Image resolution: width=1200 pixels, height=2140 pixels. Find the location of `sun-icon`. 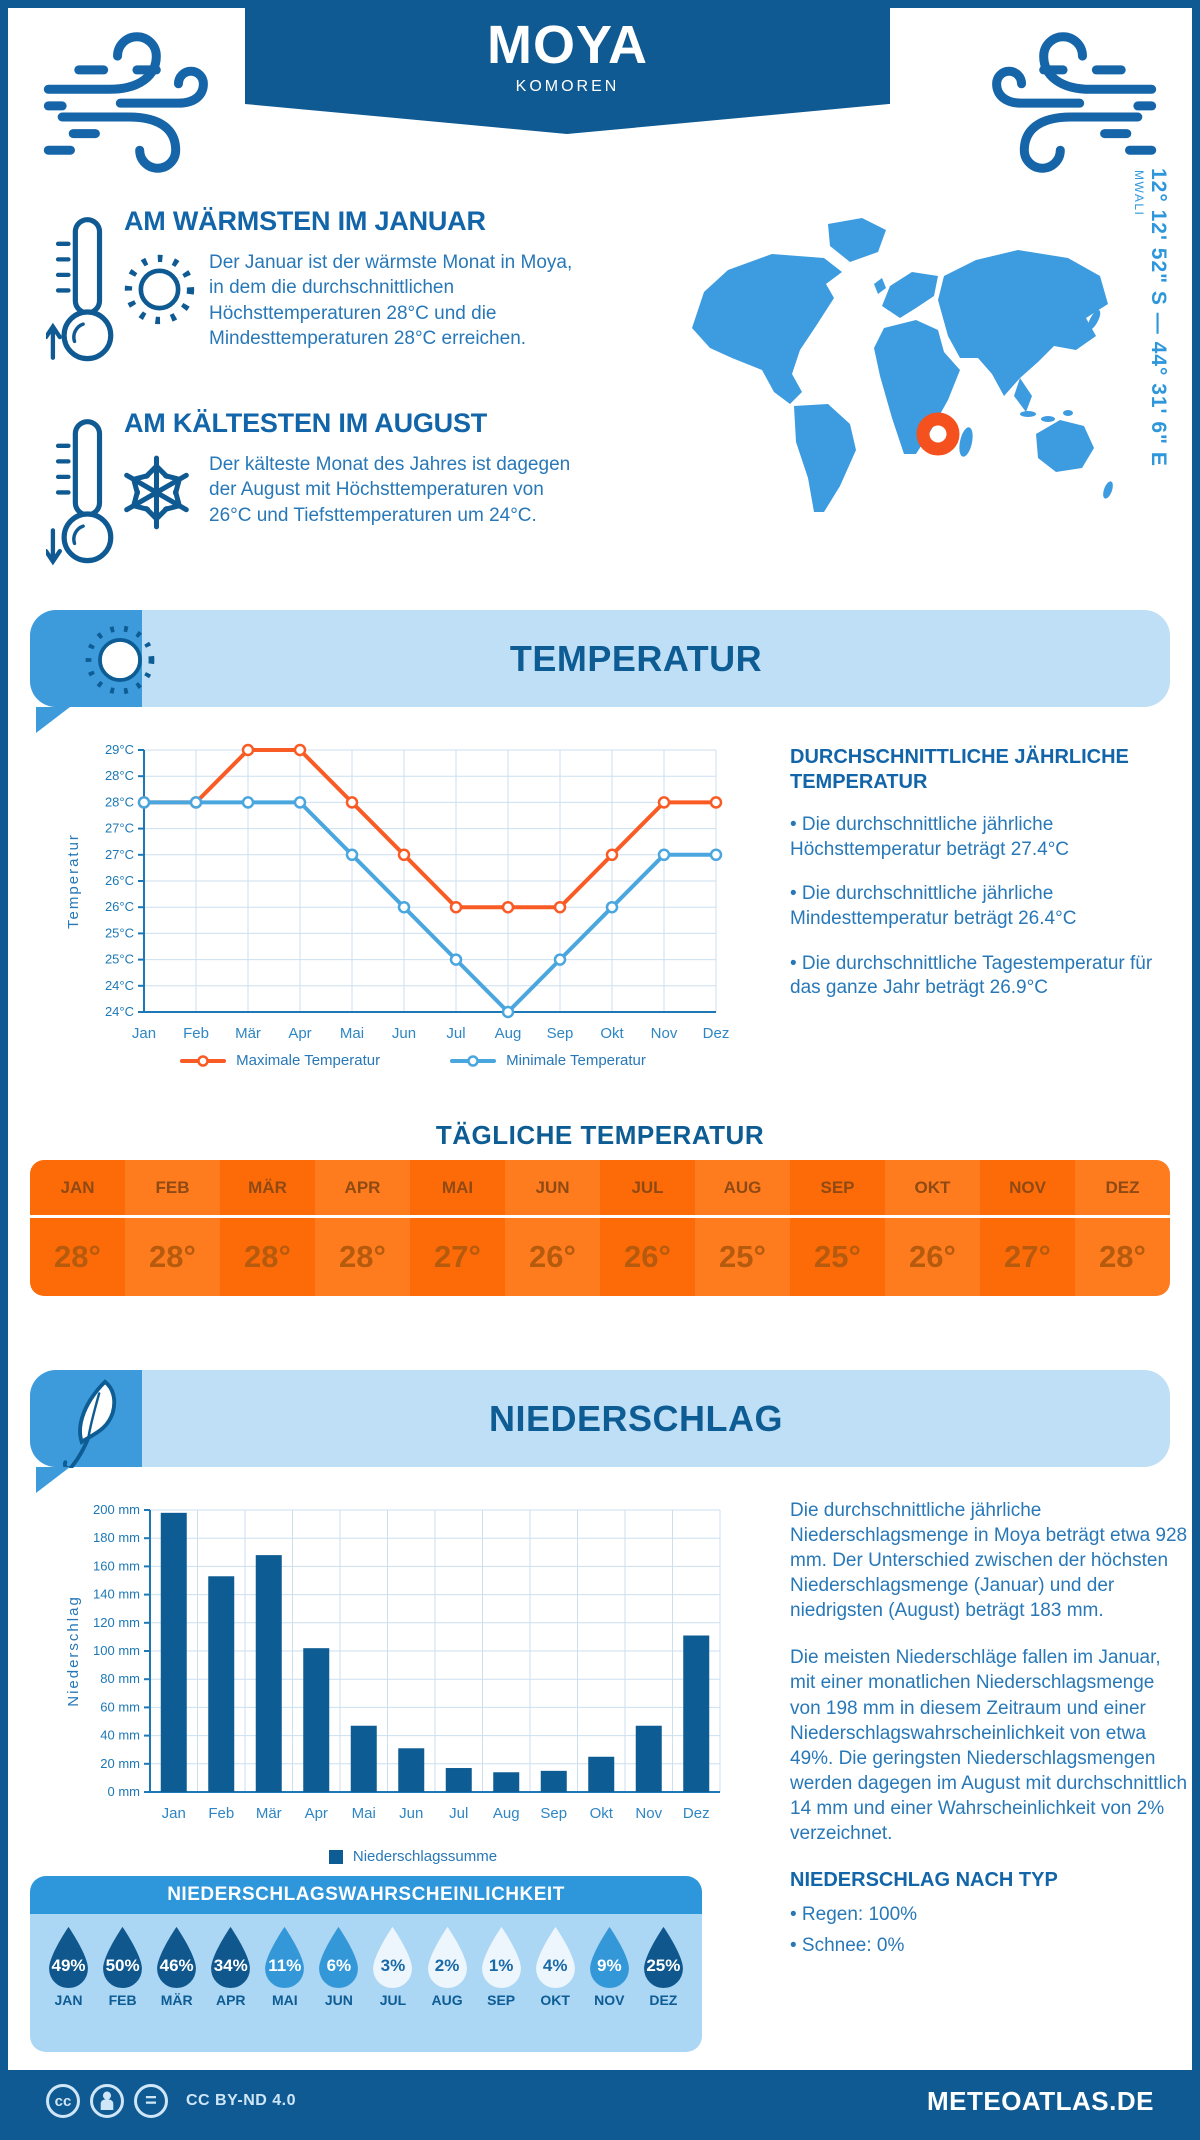

sun-icon is located at coordinates (159, 289).